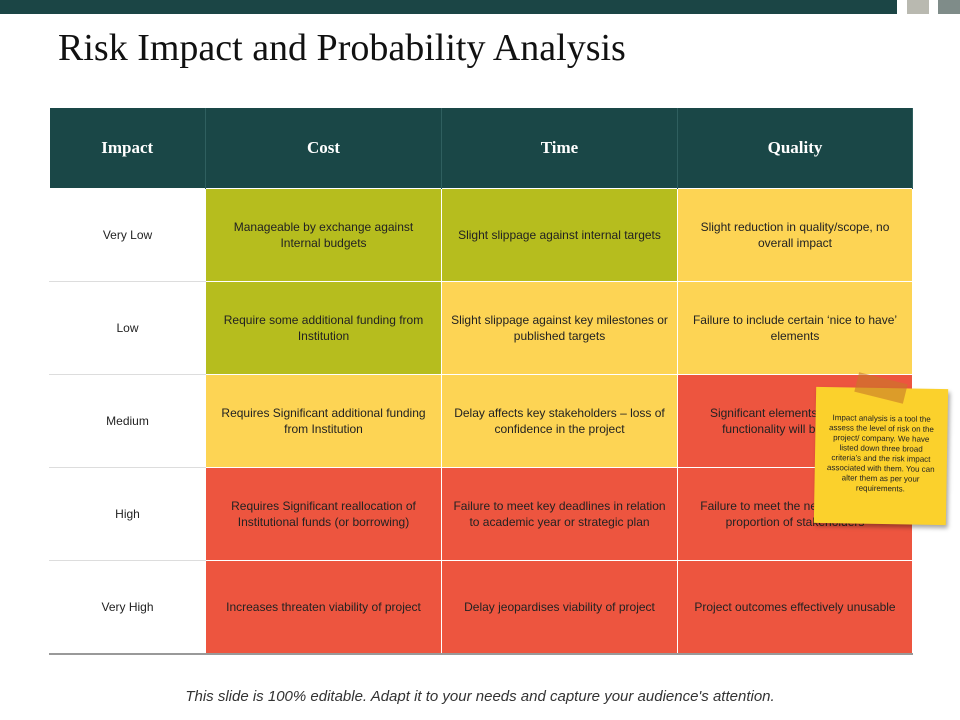  Describe the element at coordinates (127, 421) in the screenshot. I see `impact-cell: Medium` at that location.